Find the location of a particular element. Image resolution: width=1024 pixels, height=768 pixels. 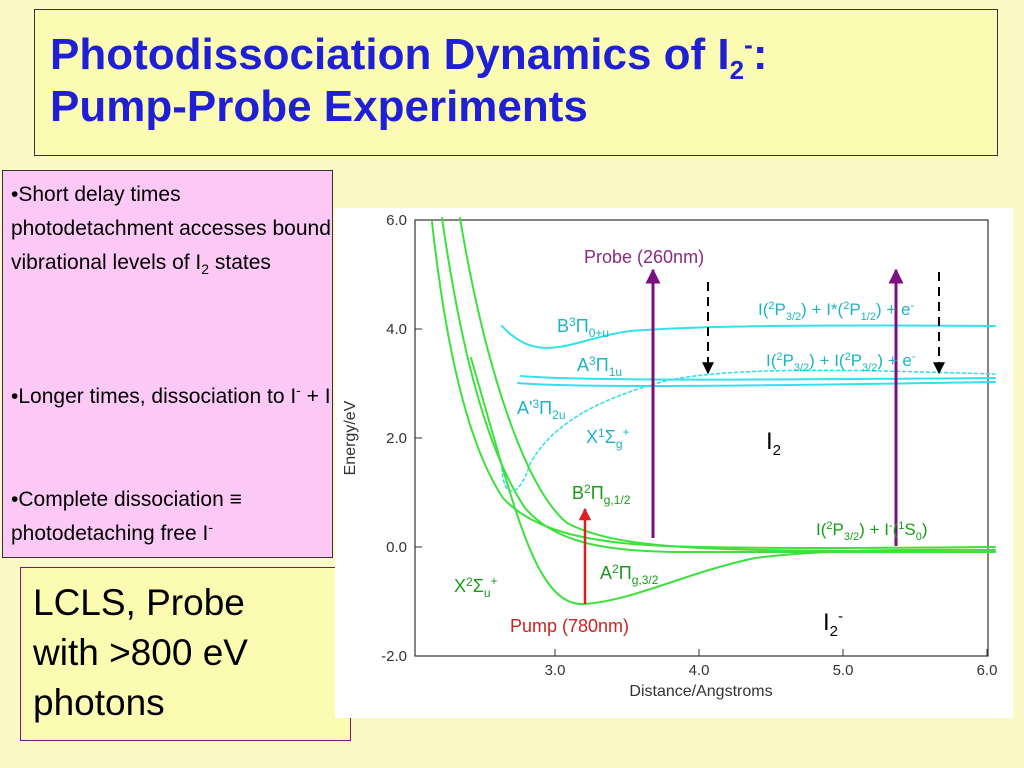

state-sub: 1u is located at coordinates (615, 372).